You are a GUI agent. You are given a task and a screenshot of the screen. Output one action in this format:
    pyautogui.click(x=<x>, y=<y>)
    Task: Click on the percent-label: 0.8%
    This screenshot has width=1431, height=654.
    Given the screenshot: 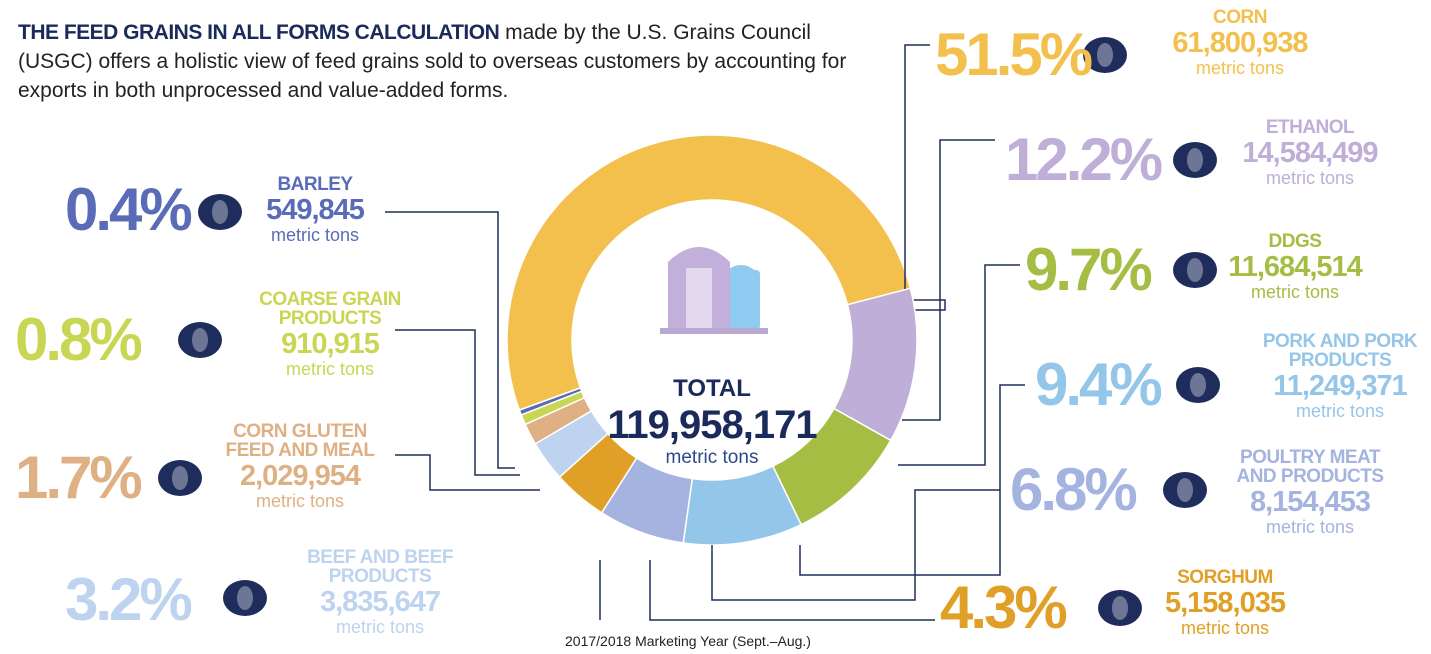 What is the action you would take?
    pyautogui.click(x=79, y=339)
    